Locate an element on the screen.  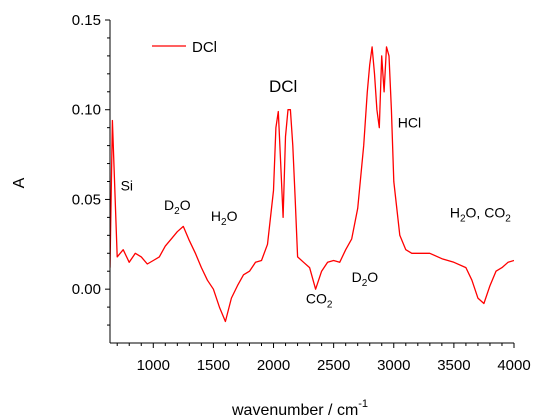
annotation-hcl: HCl is located at coordinates (409, 123).